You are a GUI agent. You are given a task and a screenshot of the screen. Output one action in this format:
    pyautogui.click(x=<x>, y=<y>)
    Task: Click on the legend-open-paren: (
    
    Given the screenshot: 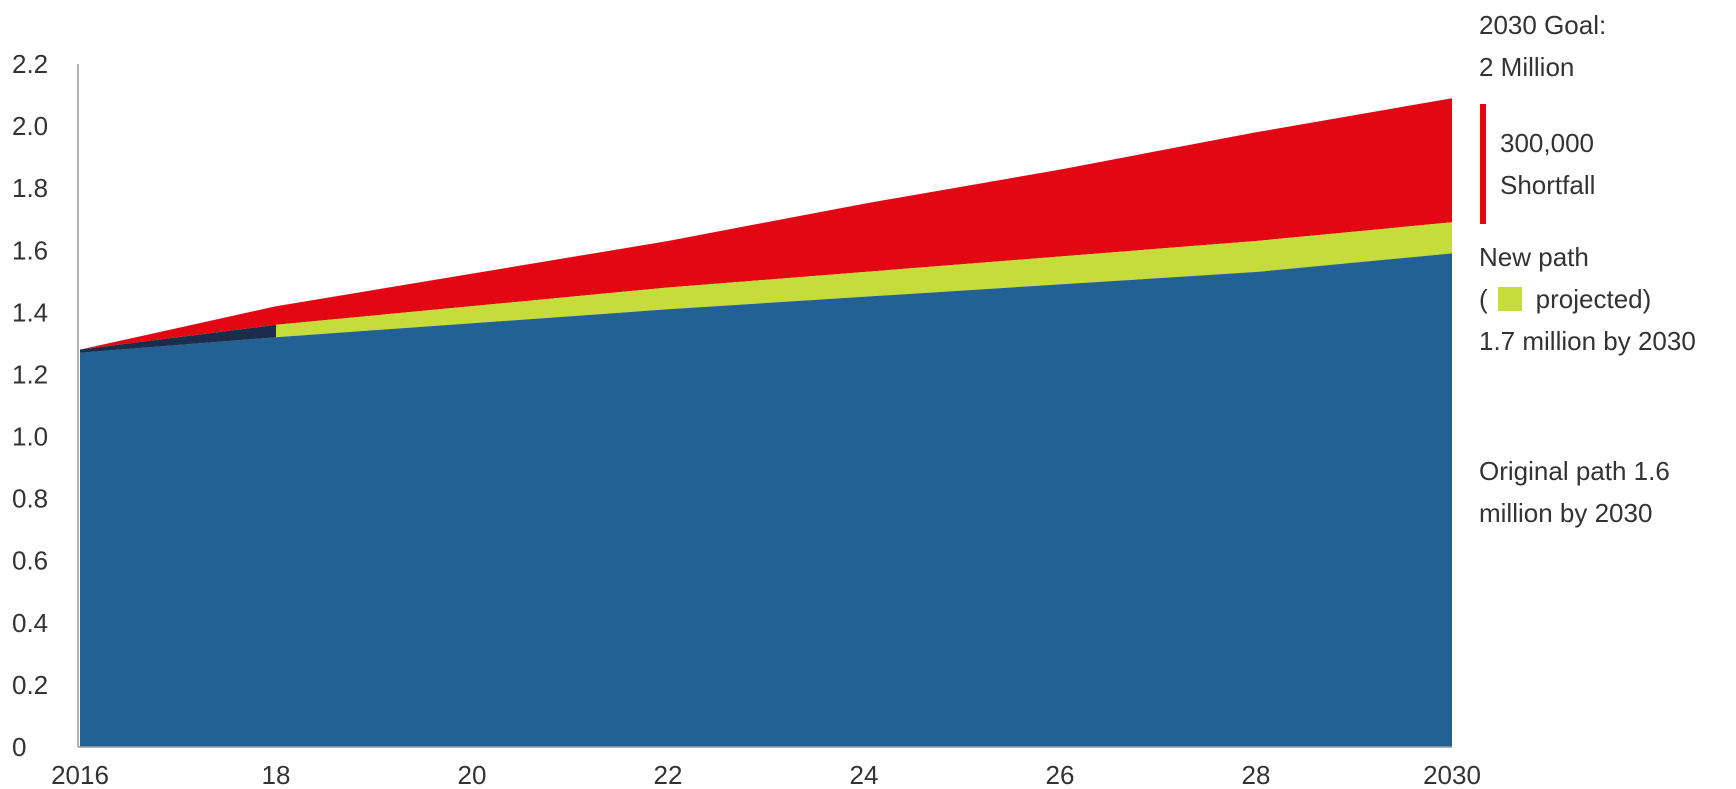 What is the action you would take?
    pyautogui.click(x=1483, y=299)
    